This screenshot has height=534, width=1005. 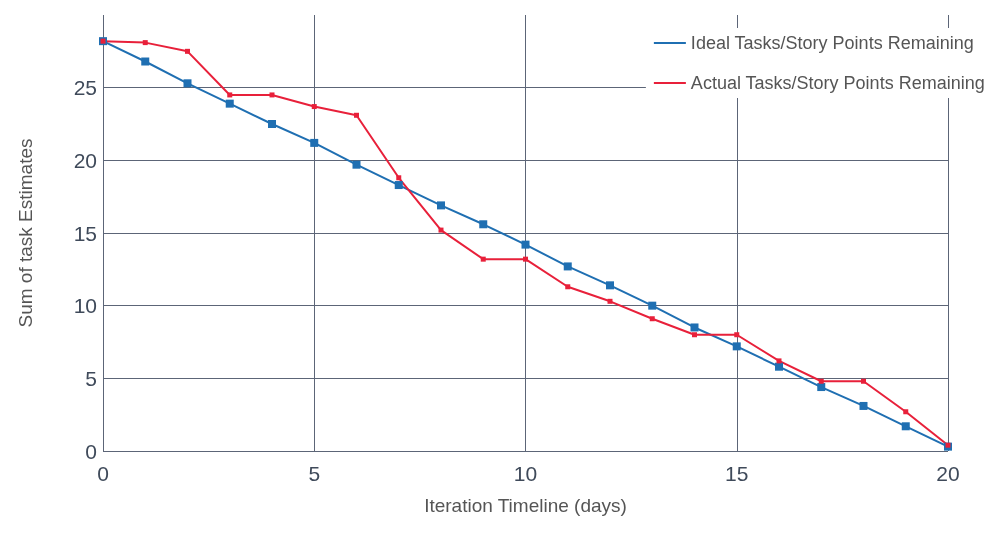 I want to click on x-tick-label: 5, so click(x=314, y=473).